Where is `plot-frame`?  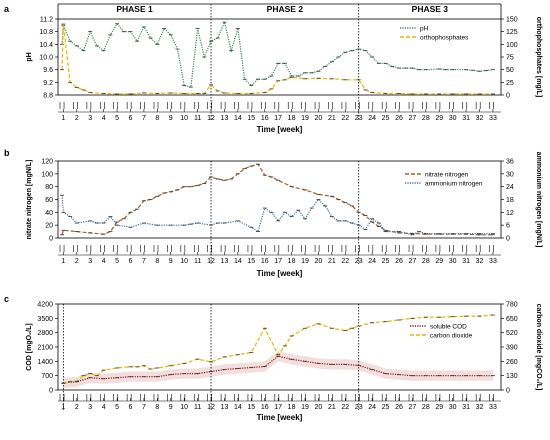 plot-frame is located at coordinates (279, 57).